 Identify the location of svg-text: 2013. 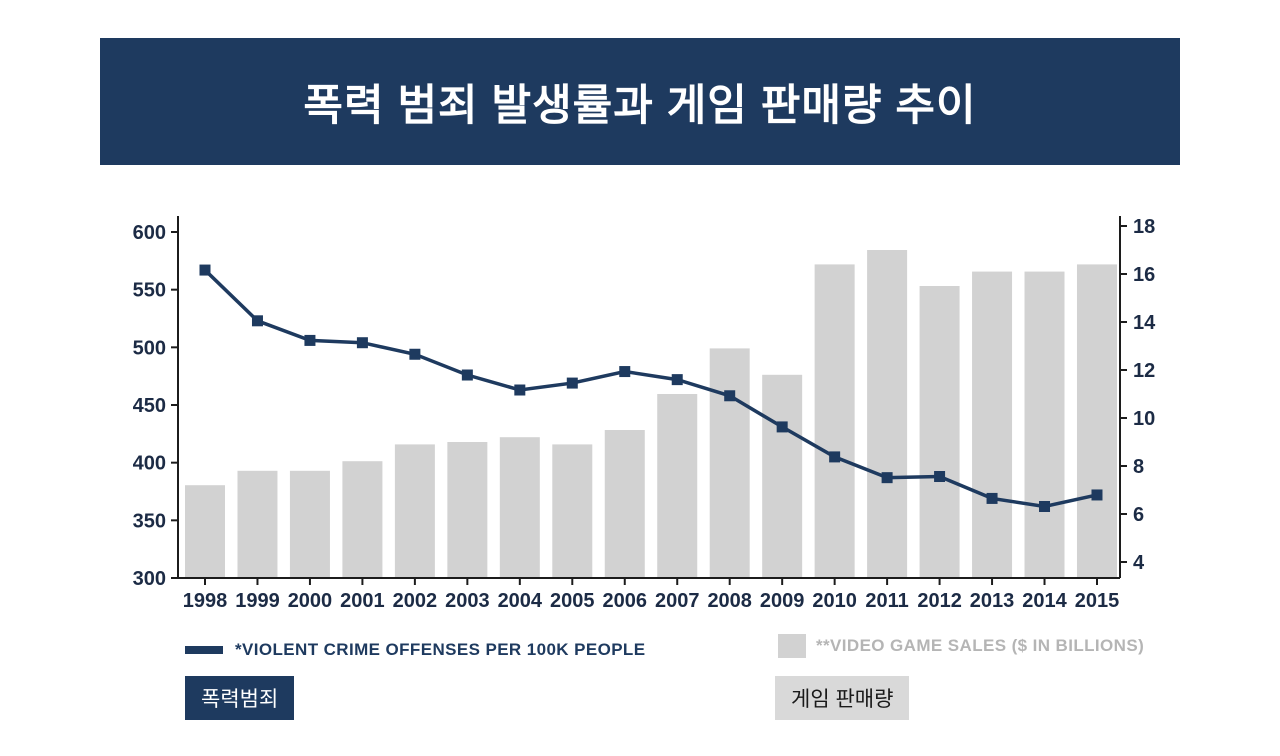
(992, 601).